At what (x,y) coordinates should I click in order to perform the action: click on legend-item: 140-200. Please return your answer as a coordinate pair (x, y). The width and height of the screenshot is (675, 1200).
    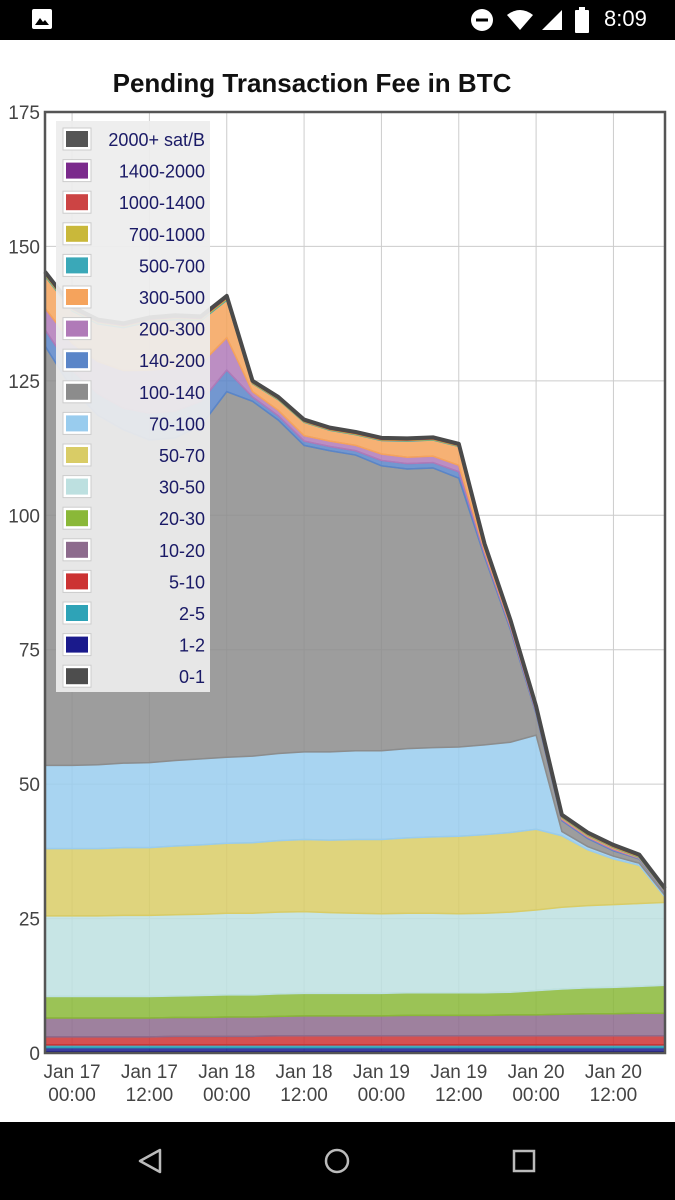
    Looking at the image, I should click on (133, 360).